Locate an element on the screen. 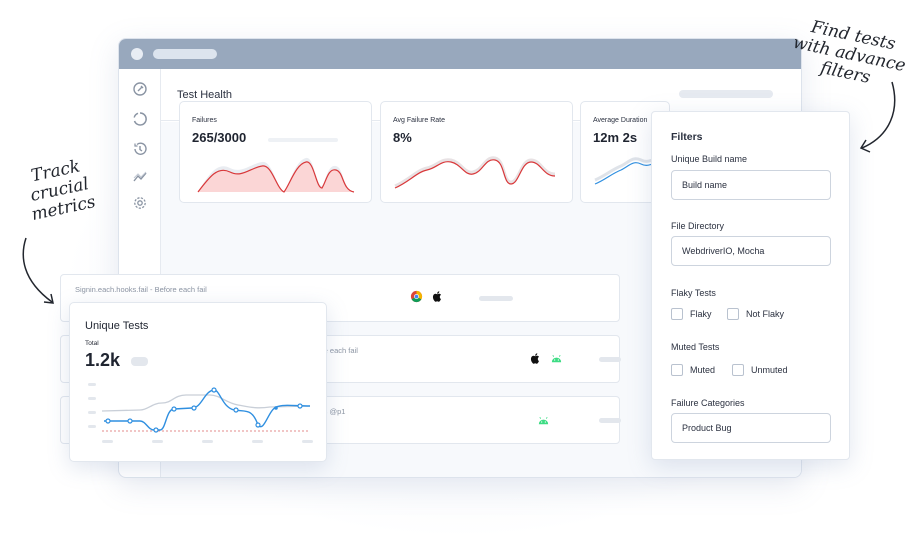 Image resolution: width=919 pixels, height=551 pixels. unique-tests-card: Unique Tests Total 1.2k is located at coordinates (198, 382).